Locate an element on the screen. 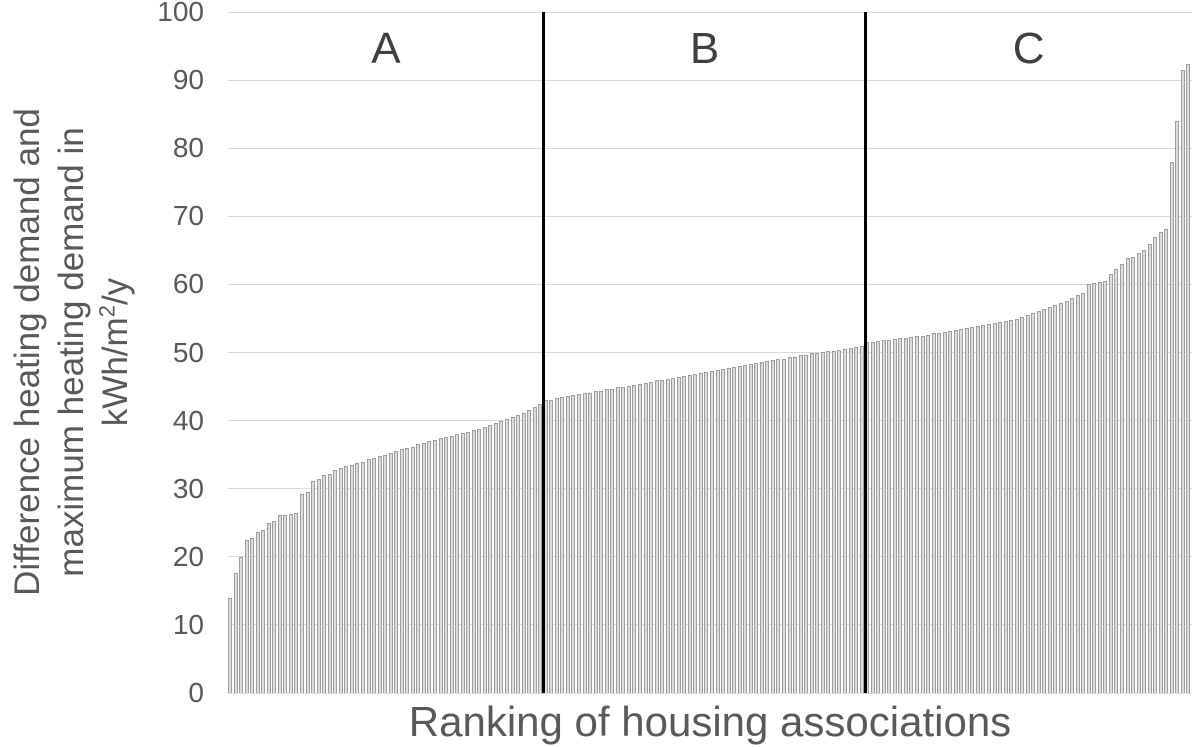 This screenshot has width=1200, height=747. x-axis-title: Ranking of housing associations is located at coordinates (710, 721).